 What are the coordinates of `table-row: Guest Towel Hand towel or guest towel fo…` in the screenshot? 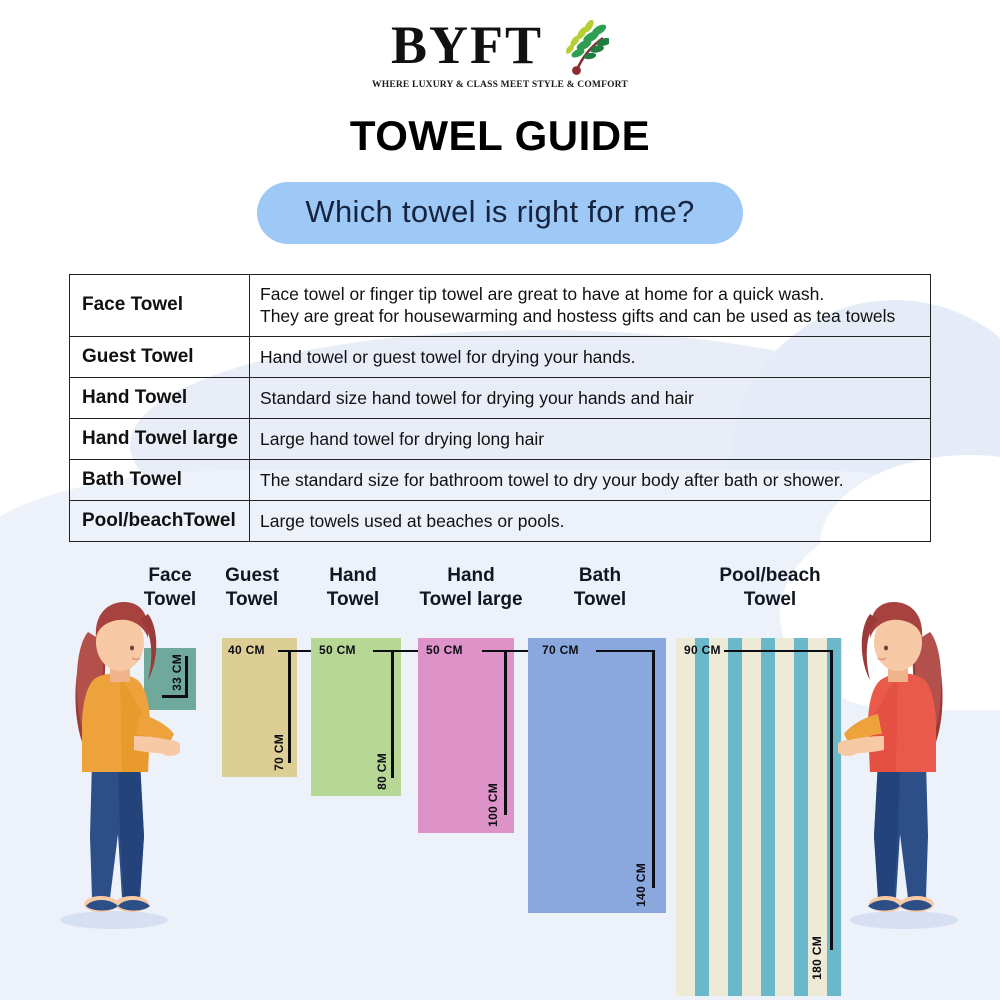 It's located at (500, 356).